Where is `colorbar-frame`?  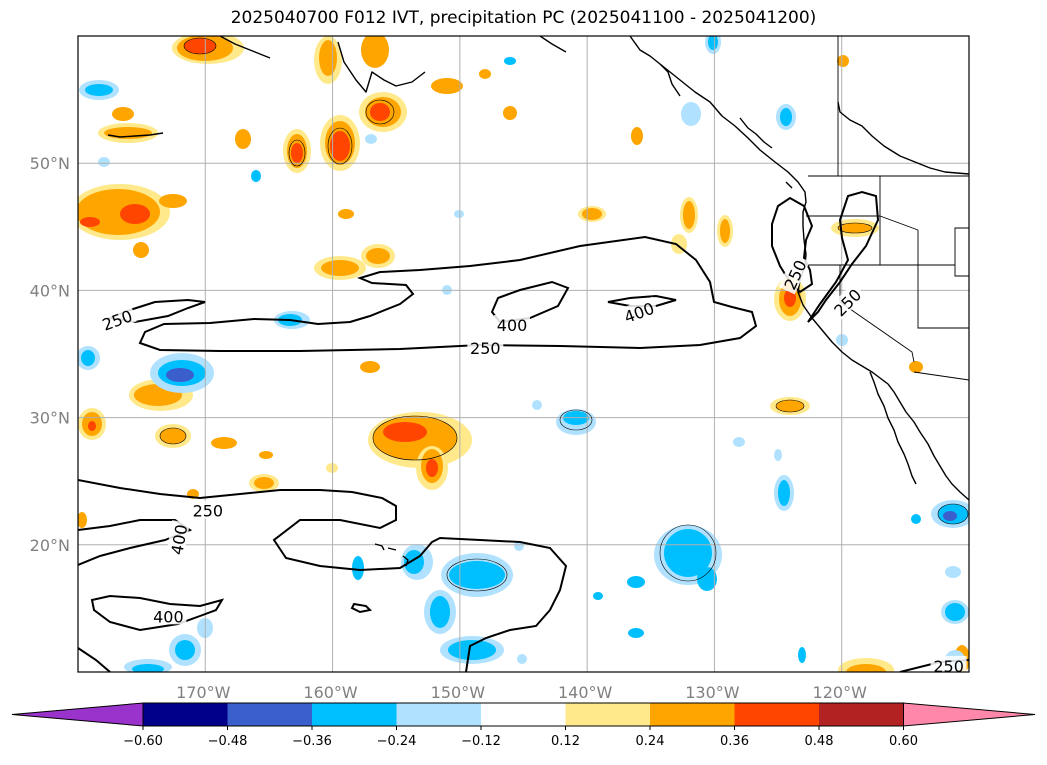 colorbar-frame is located at coordinates (523, 714).